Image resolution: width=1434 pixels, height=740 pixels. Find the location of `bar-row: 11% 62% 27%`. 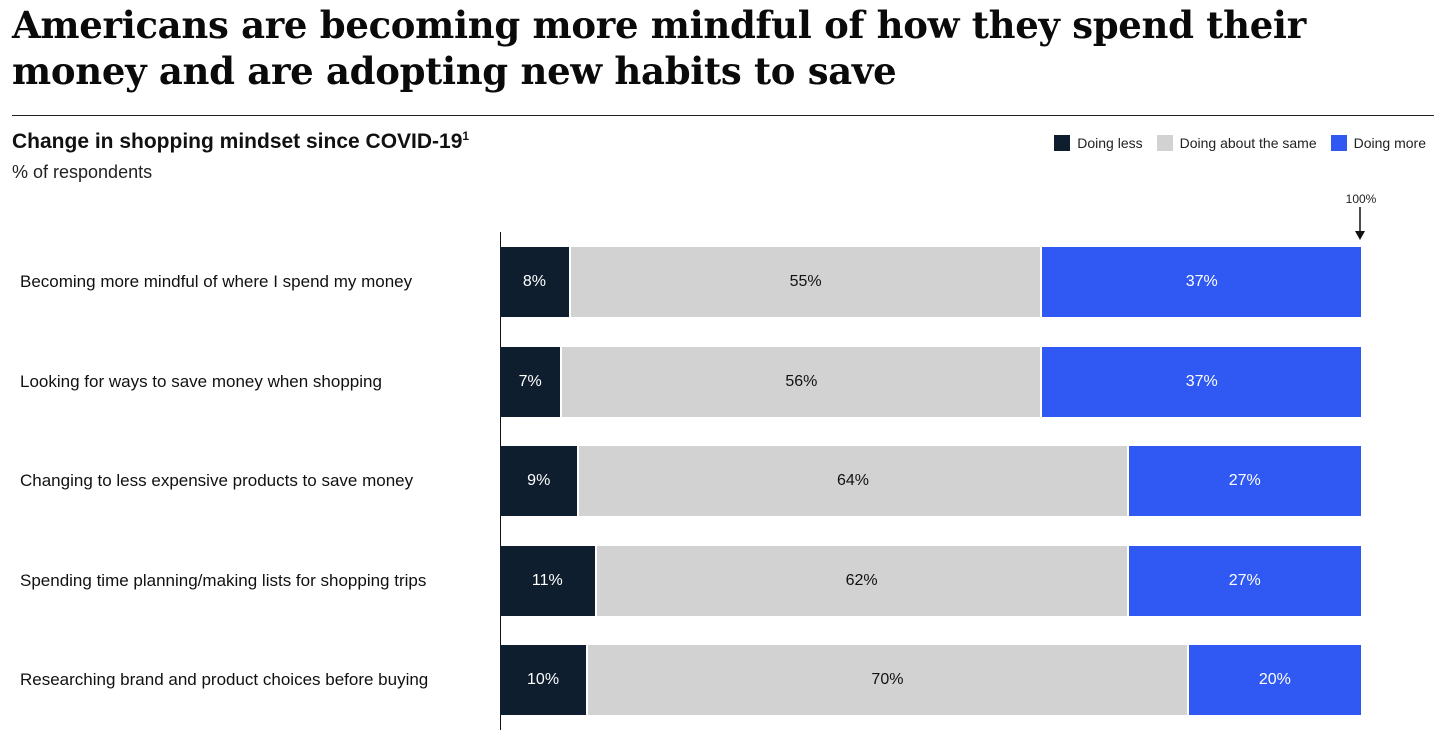

bar-row: 11% 62% 27% is located at coordinates (930, 581).